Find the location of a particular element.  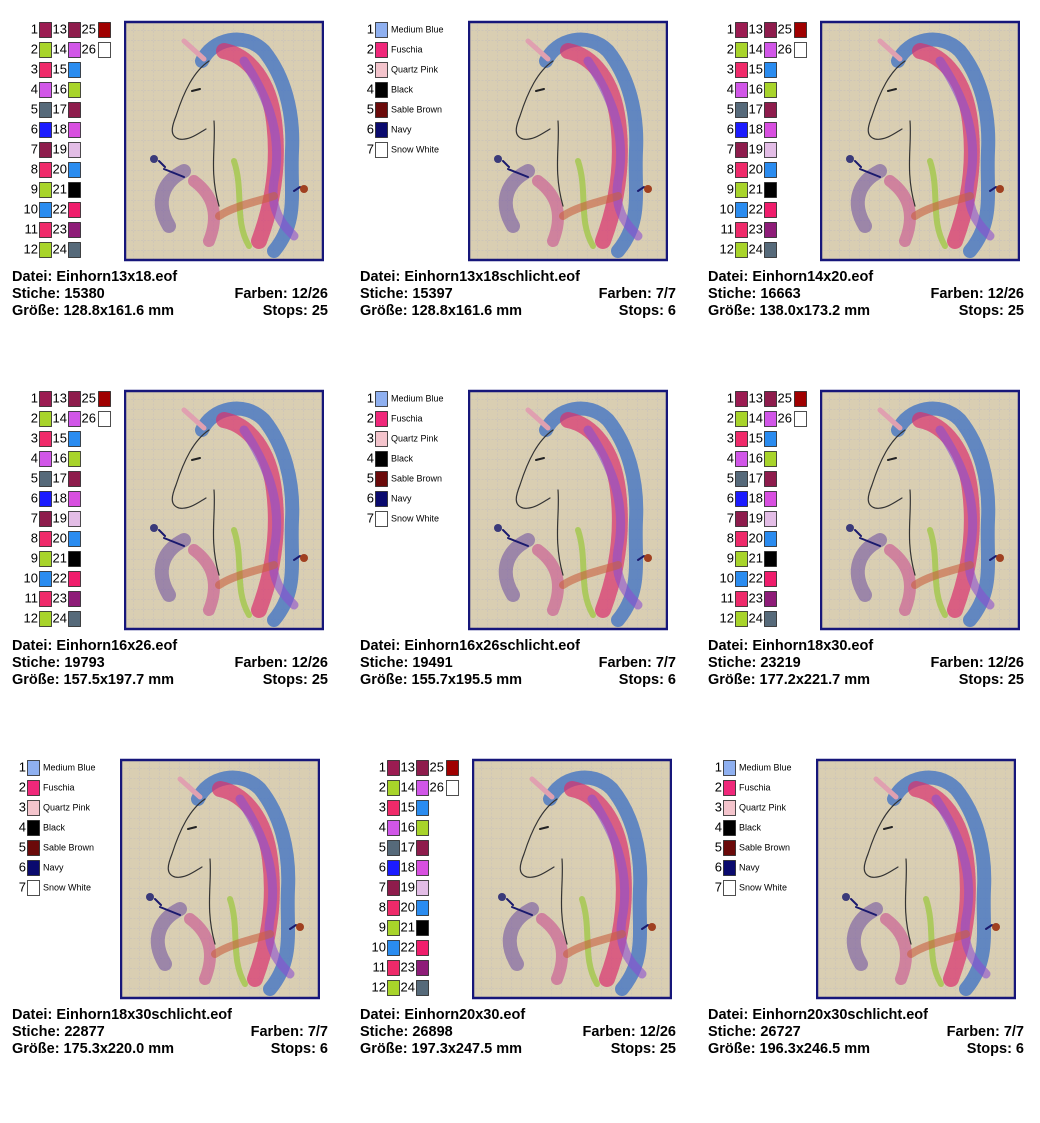

stitch-count: Stiche: 22877 is located at coordinates (58, 1032).